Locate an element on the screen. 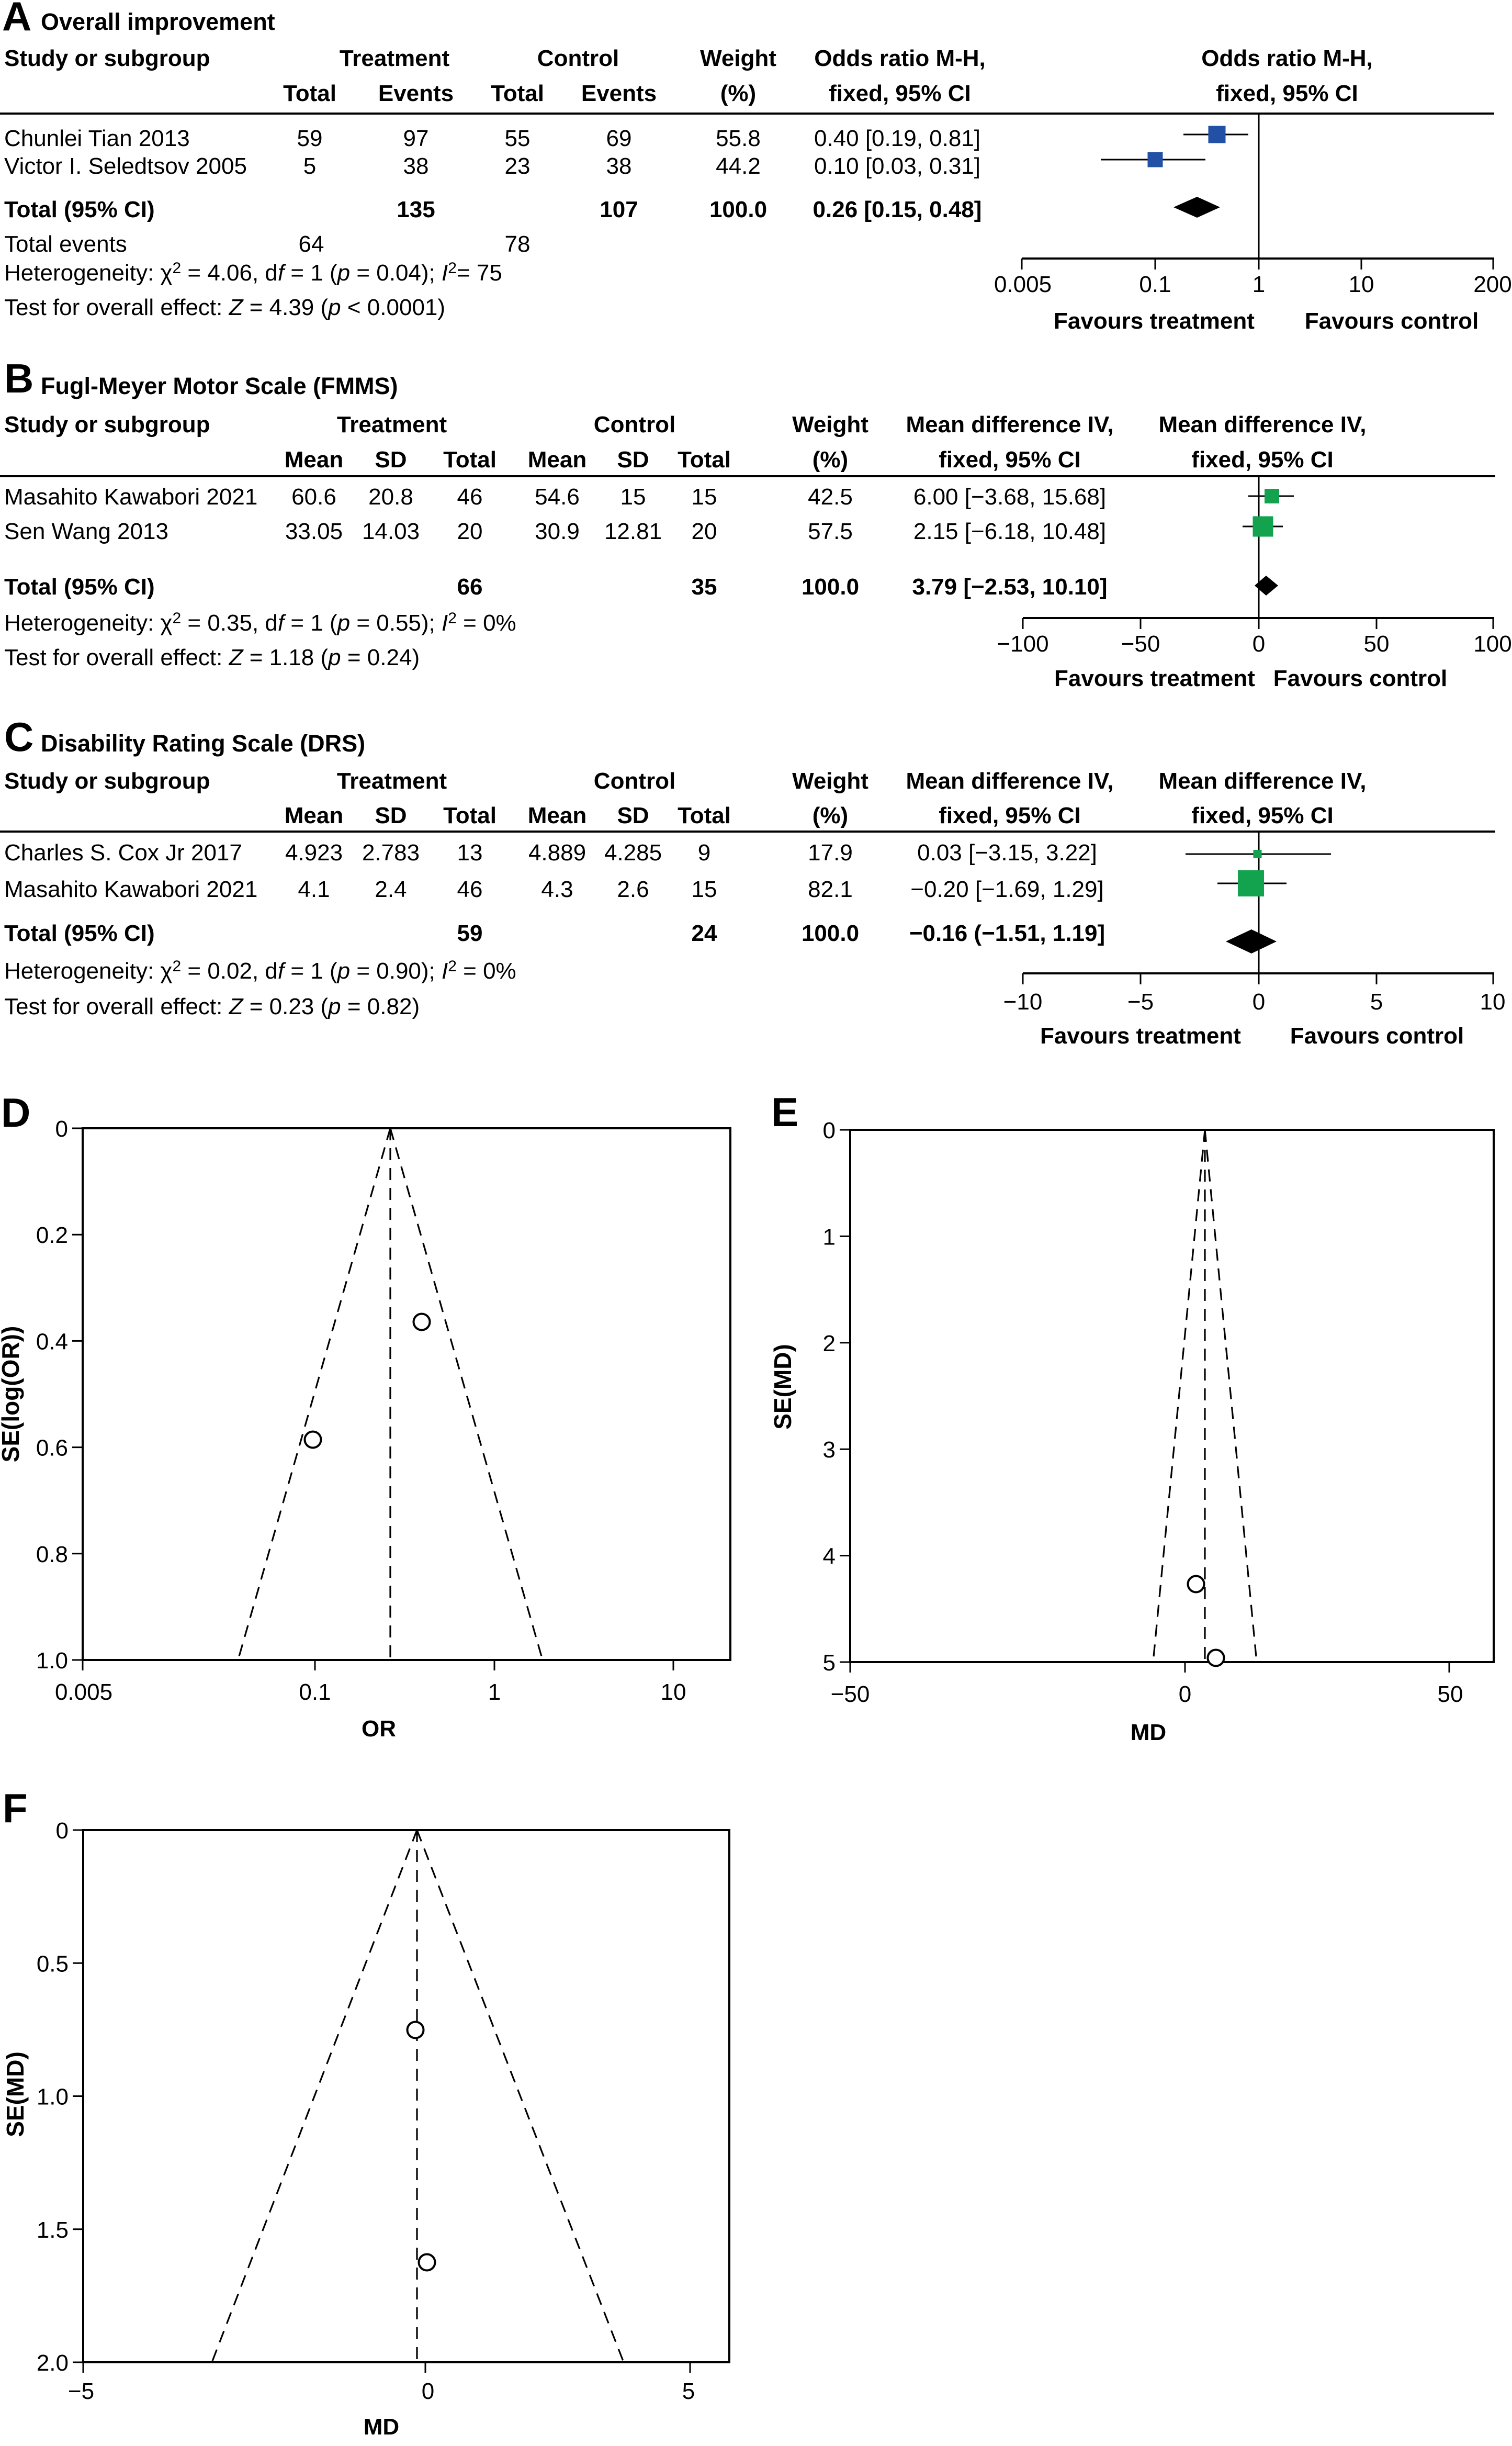 The height and width of the screenshot is (2446, 1512). svg-text: Mean is located at coordinates (314, 460).